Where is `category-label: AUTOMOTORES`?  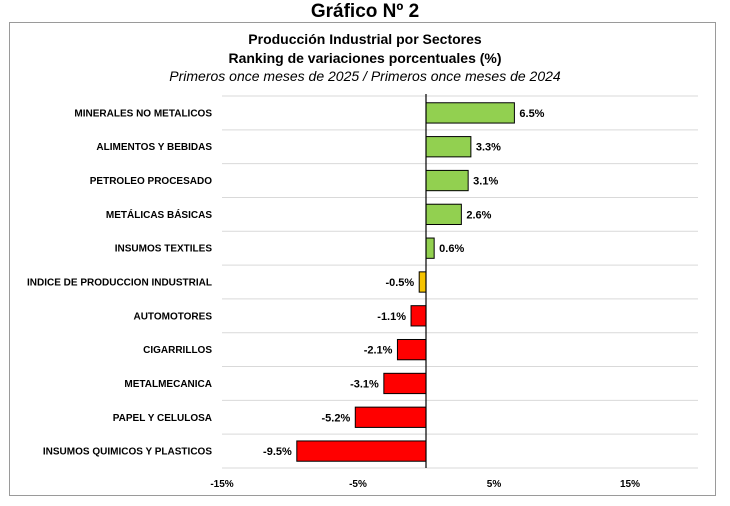 category-label: AUTOMOTORES is located at coordinates (172, 316).